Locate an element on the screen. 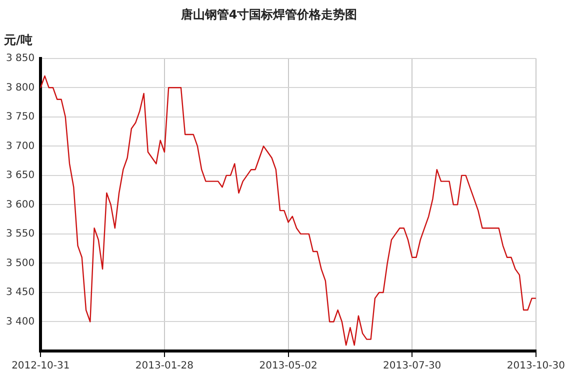 This screenshot has height=379, width=568. y-tick-label: 3 700 is located at coordinates (20, 146).